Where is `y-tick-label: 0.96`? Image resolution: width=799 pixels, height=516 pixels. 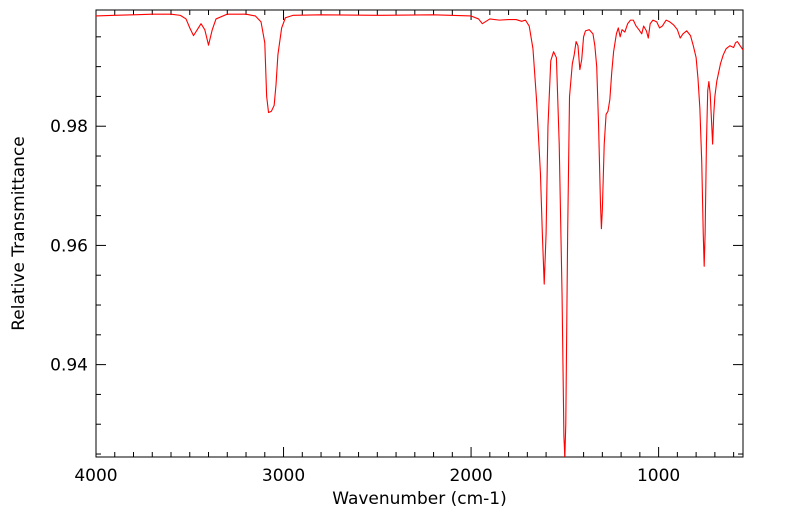
y-tick-label: 0.96 is located at coordinates (69, 246).